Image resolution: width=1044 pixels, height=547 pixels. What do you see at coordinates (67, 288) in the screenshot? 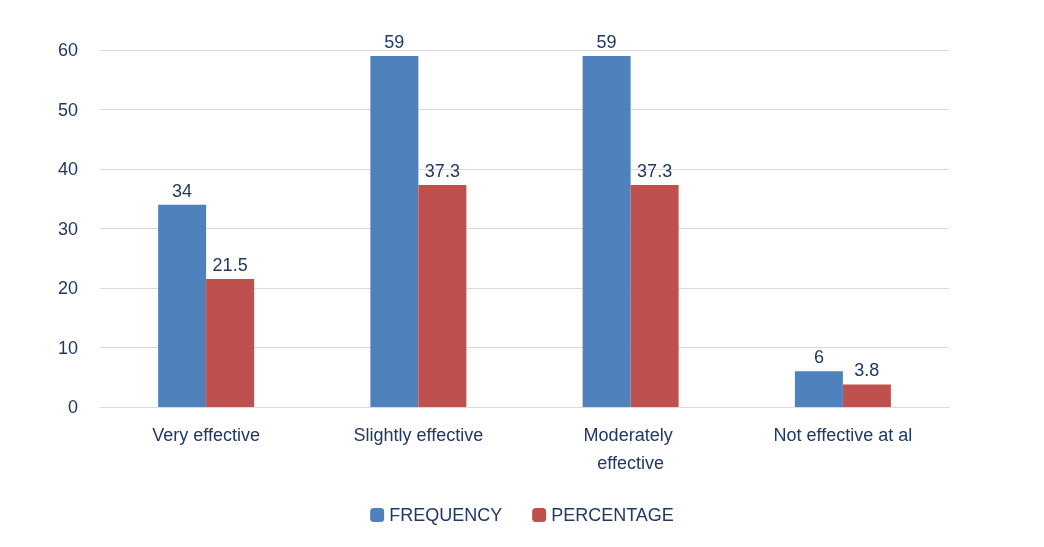
I see `y-tick-label: 20` at bounding box center [67, 288].